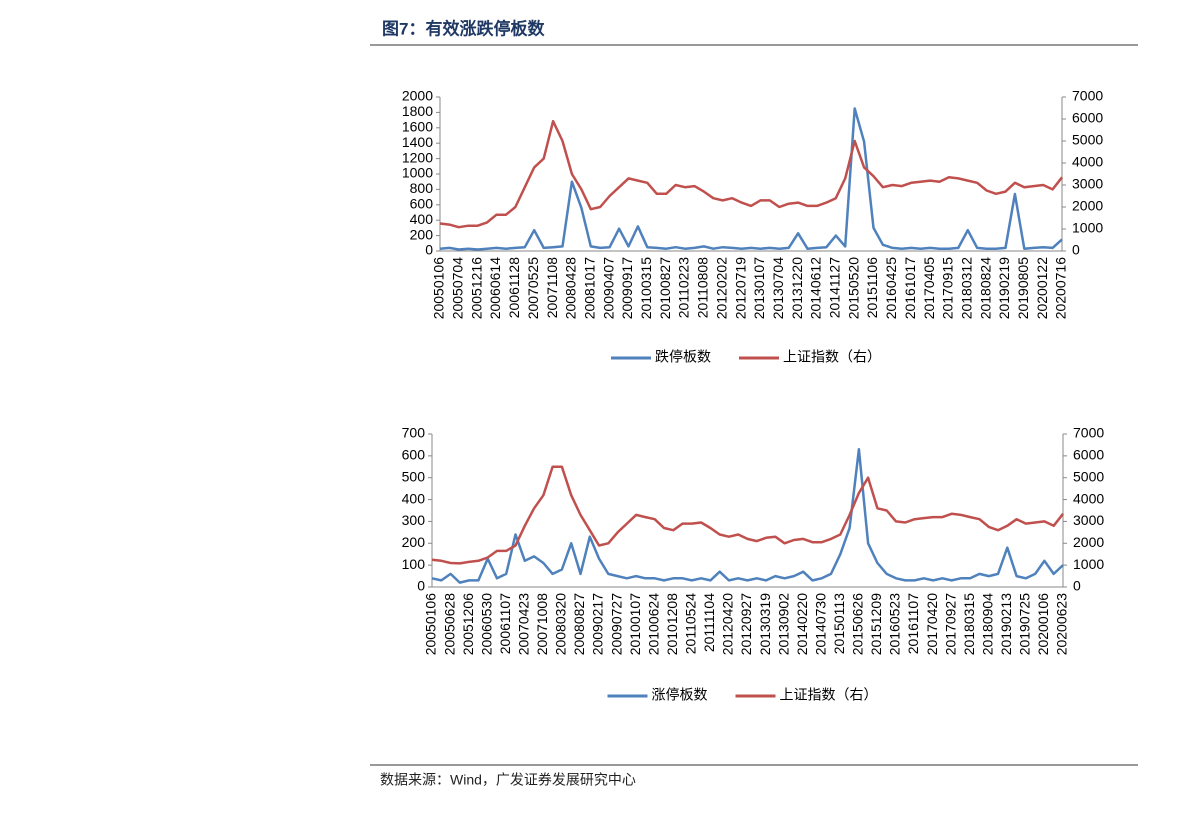  Describe the element at coordinates (802, 624) in the screenshot. I see `x-tick-label: 20140220` at that location.